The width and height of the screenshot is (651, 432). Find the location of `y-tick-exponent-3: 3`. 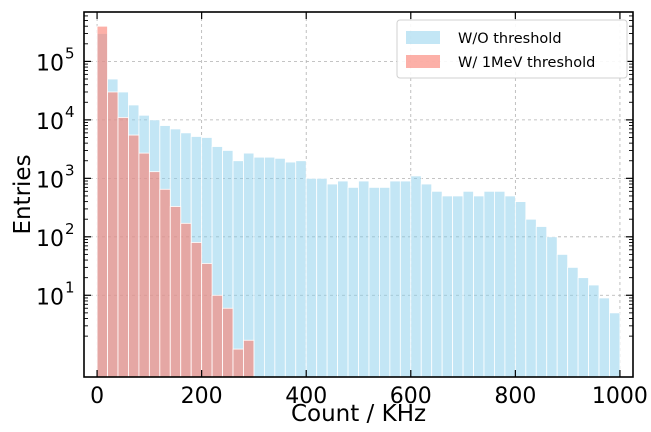

y-tick-exponent-3: 3 is located at coordinates (70, 170).